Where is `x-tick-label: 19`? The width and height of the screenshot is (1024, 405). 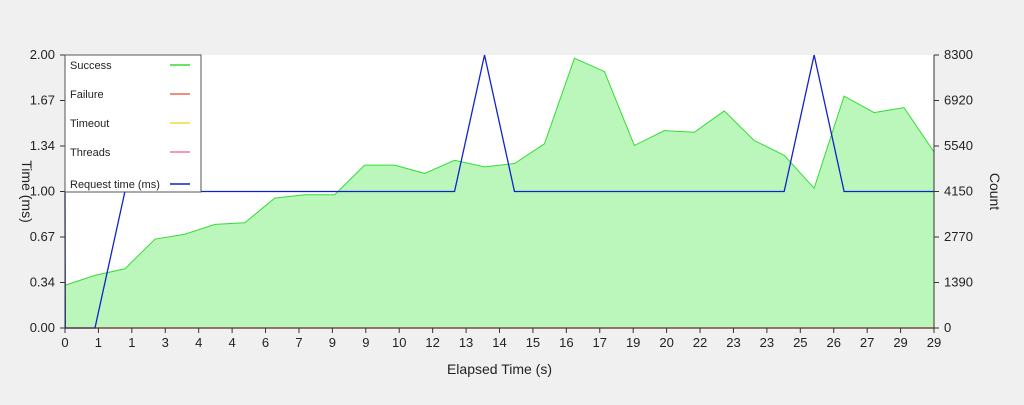
x-tick-label: 19 is located at coordinates (633, 342).